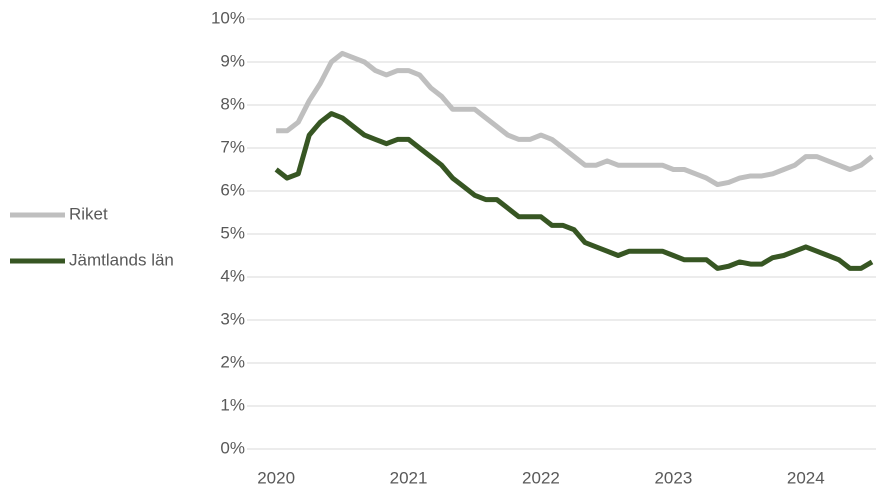 The height and width of the screenshot is (489, 877). I want to click on x-tick-label: 2023, so click(673, 477).